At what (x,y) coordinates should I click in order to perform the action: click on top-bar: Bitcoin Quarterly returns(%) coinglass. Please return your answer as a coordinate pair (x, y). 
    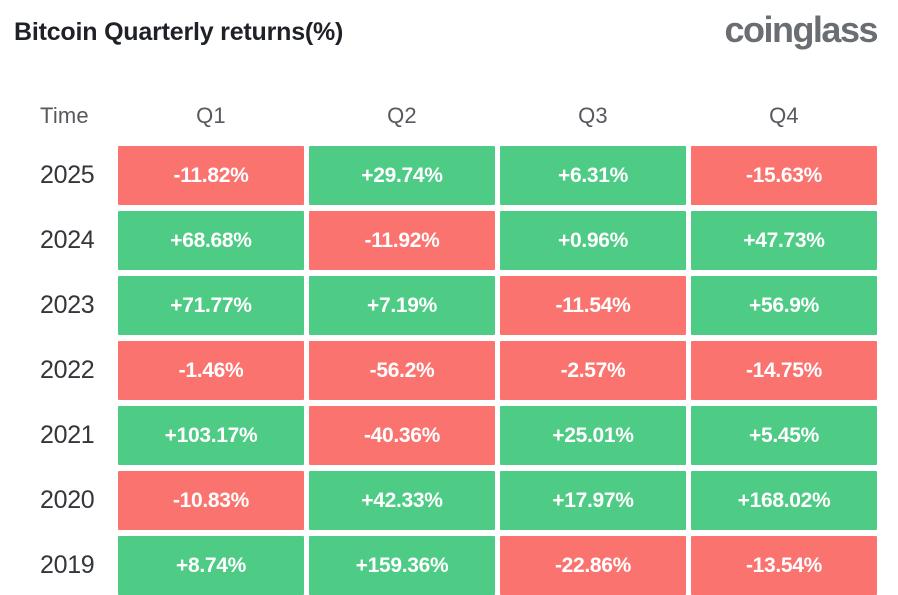
    Looking at the image, I should click on (449, 42).